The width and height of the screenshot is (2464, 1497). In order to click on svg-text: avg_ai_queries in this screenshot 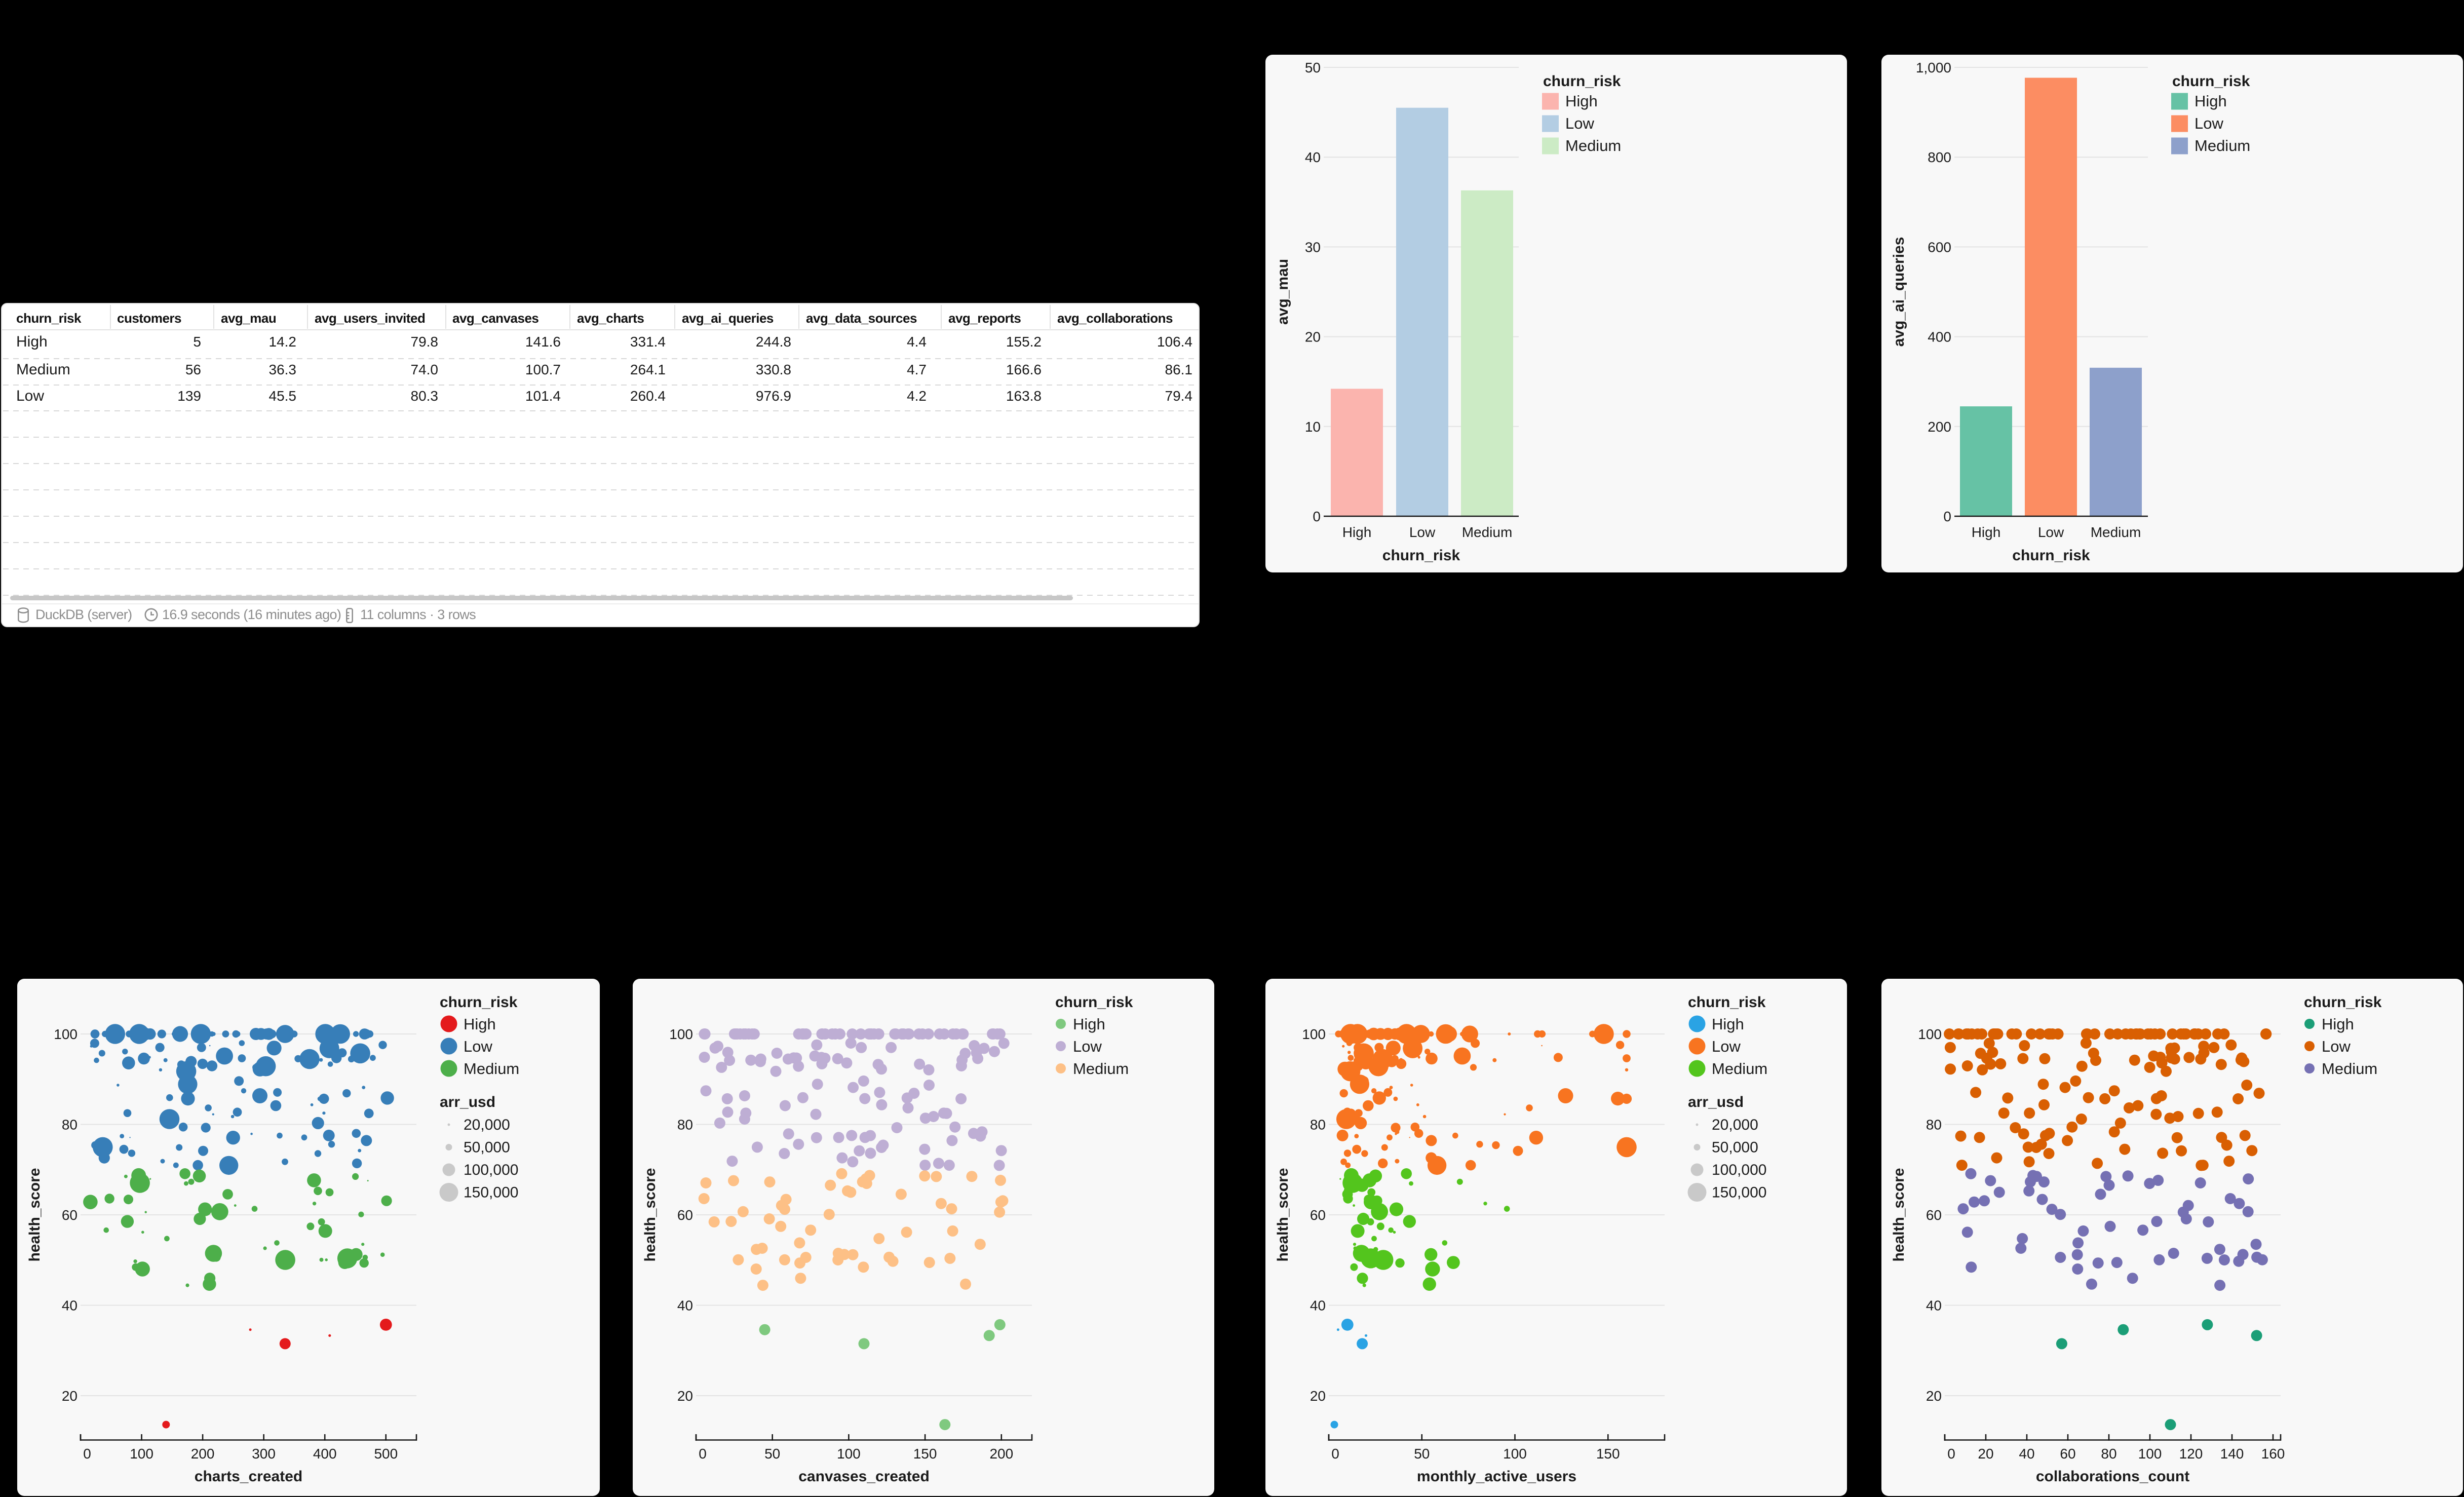, I will do `click(1899, 292)`.